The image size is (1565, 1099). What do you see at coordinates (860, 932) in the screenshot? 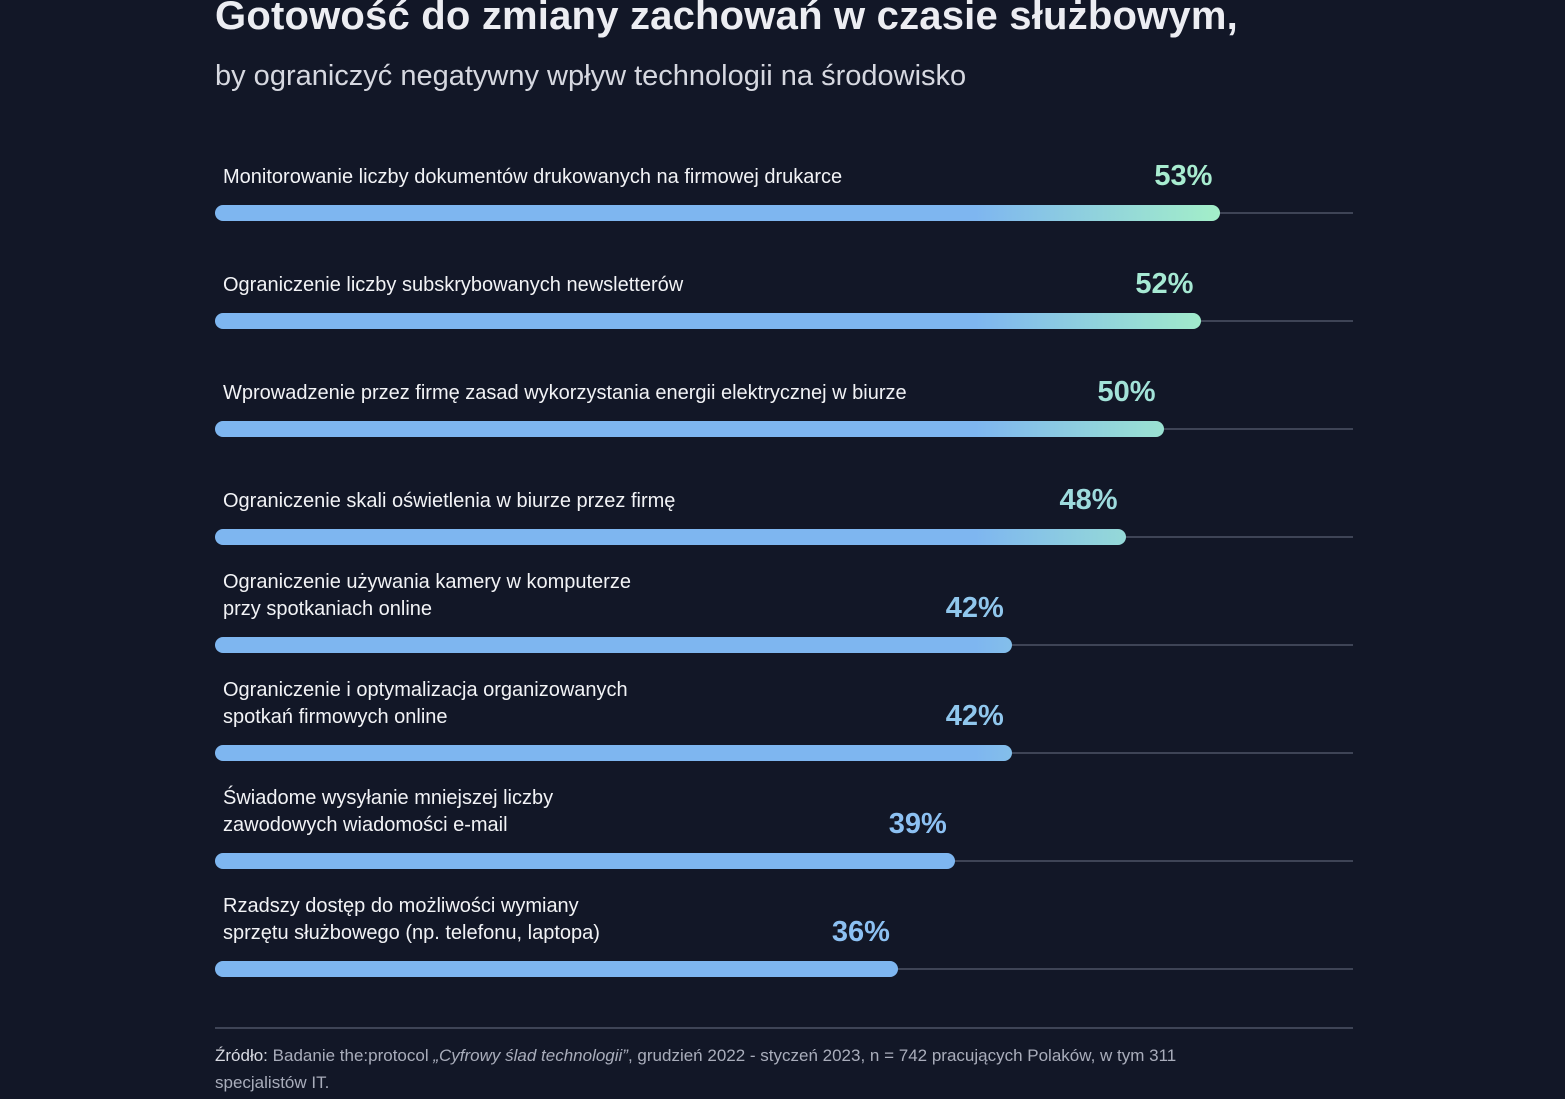
I see `value-label: 36%` at bounding box center [860, 932].